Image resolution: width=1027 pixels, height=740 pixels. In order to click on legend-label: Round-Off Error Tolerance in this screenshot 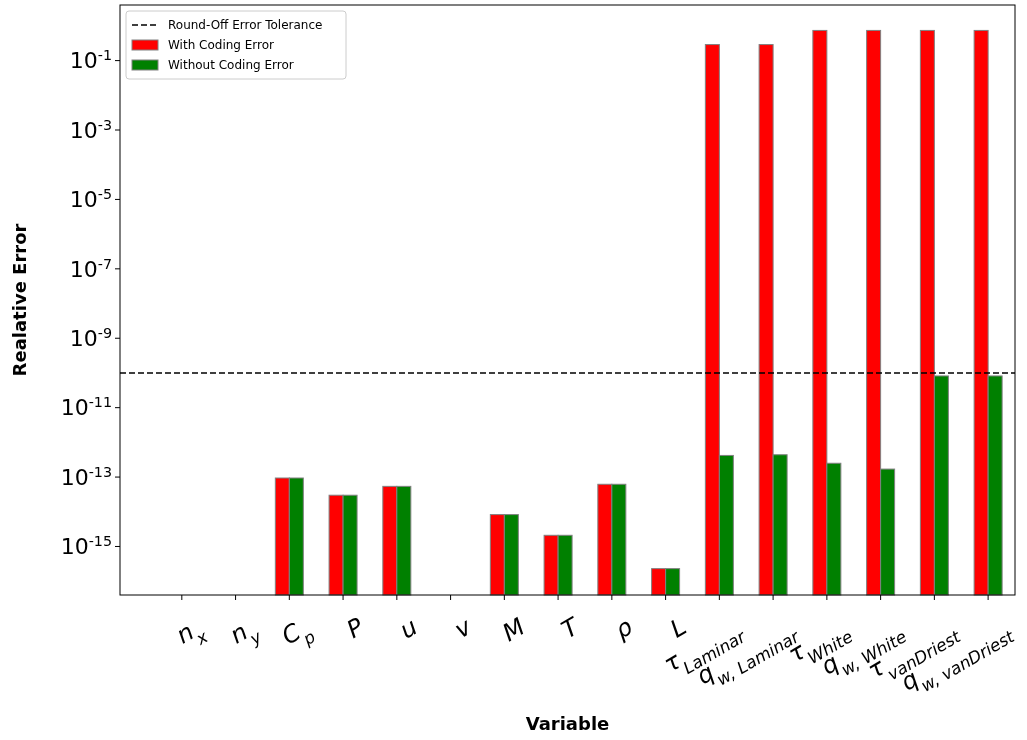, I will do `click(245, 25)`.